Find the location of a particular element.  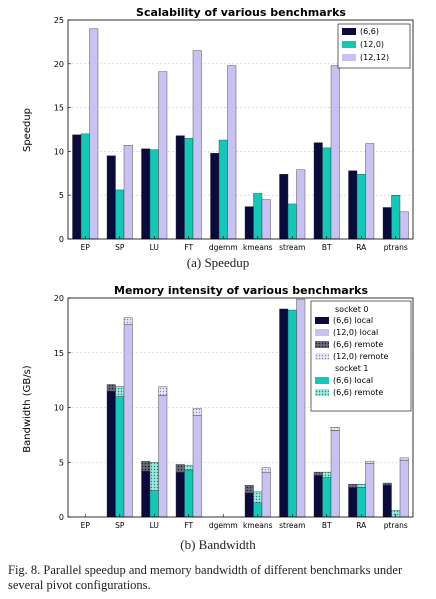

chart2-ytick-label: 10 is located at coordinates (59, 408).